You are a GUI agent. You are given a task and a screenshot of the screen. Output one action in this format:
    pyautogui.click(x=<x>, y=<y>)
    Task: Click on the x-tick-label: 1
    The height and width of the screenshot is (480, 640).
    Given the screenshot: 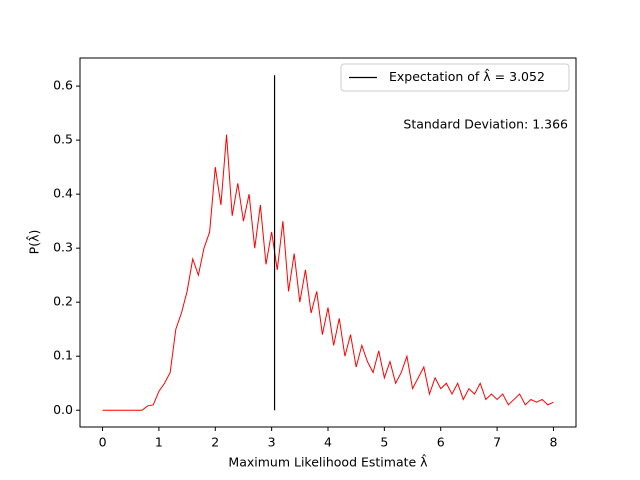 What is the action you would take?
    pyautogui.click(x=159, y=442)
    